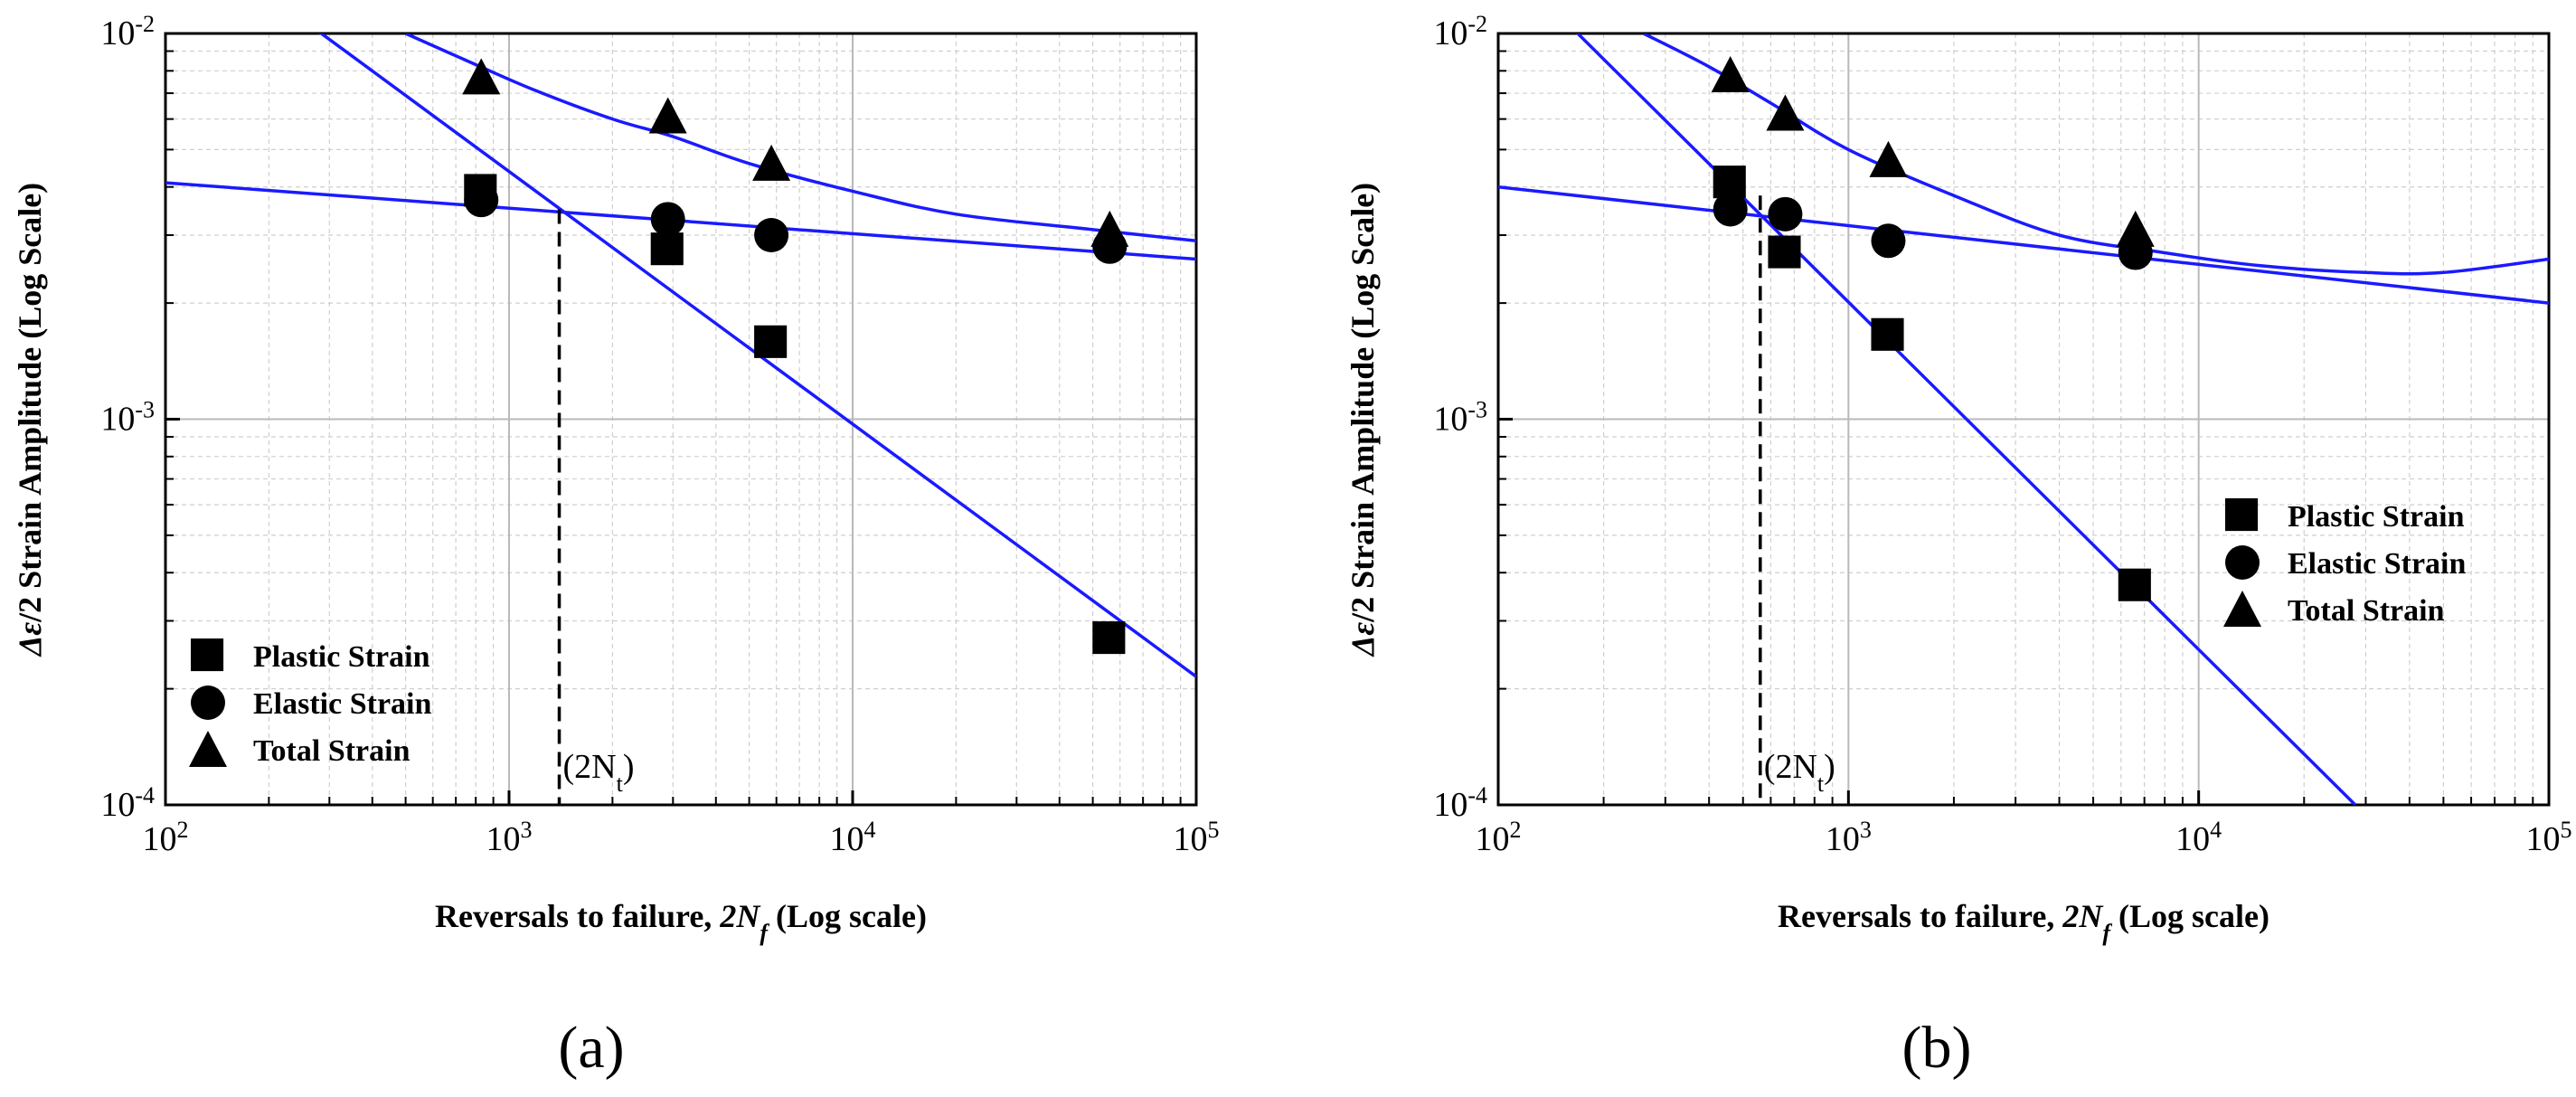  Describe the element at coordinates (1937, 1048) in the screenshot. I see `panel-label-b: (b)` at that location.